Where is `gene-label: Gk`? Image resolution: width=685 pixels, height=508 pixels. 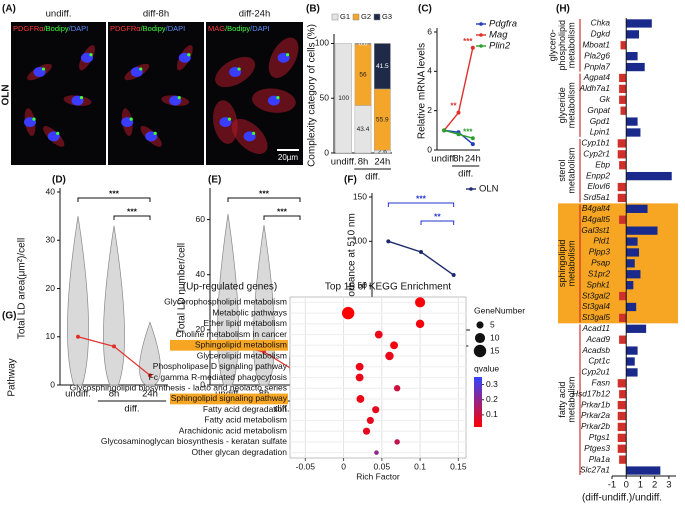
gene-label: Gk is located at coordinates (604, 99).